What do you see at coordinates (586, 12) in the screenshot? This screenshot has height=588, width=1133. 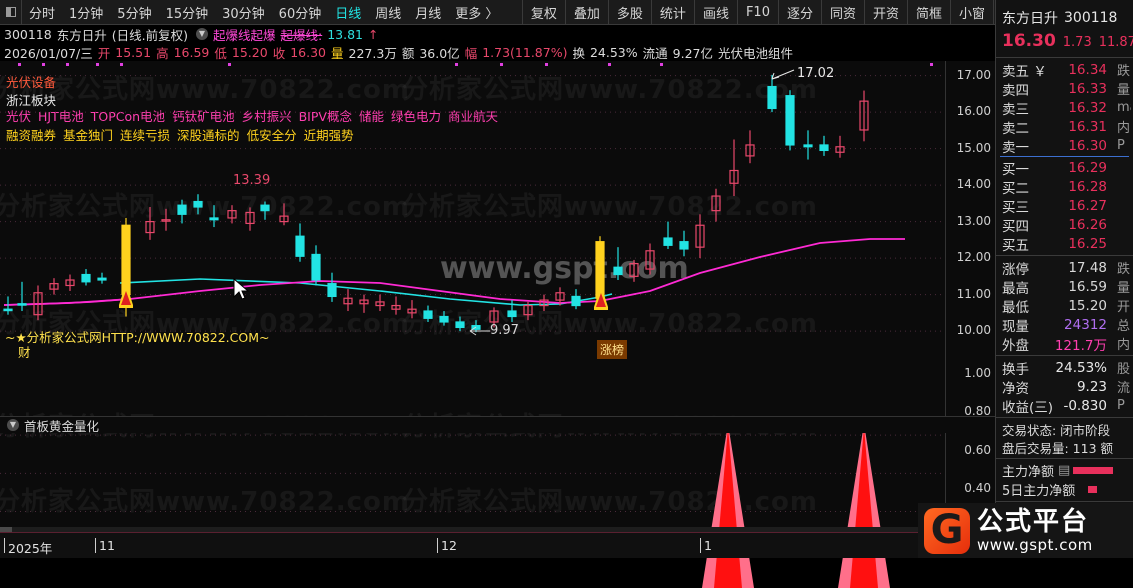 I see `toolbar-叠加: 叠加` at bounding box center [586, 12].